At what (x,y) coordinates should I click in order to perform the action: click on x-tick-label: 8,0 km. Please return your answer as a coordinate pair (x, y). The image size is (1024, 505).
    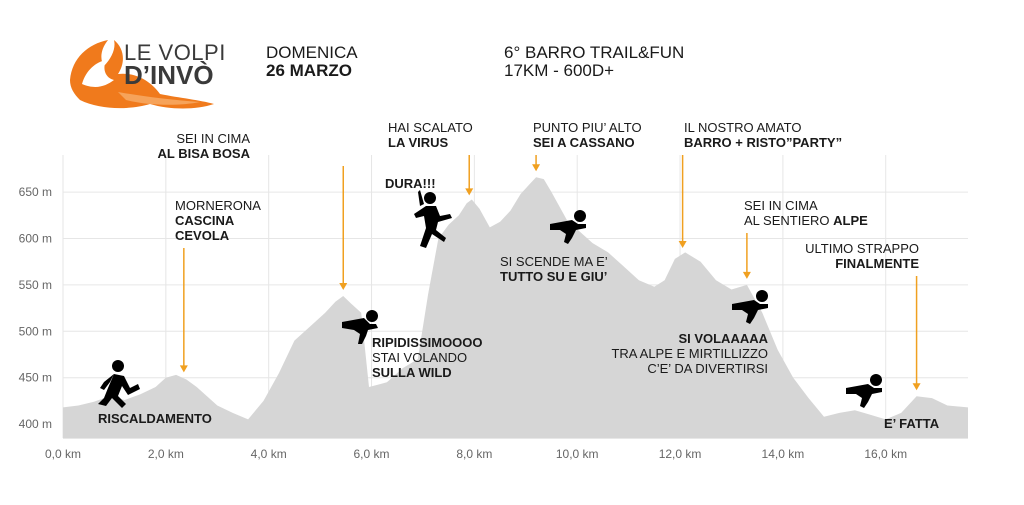
    Looking at the image, I should click on (474, 454).